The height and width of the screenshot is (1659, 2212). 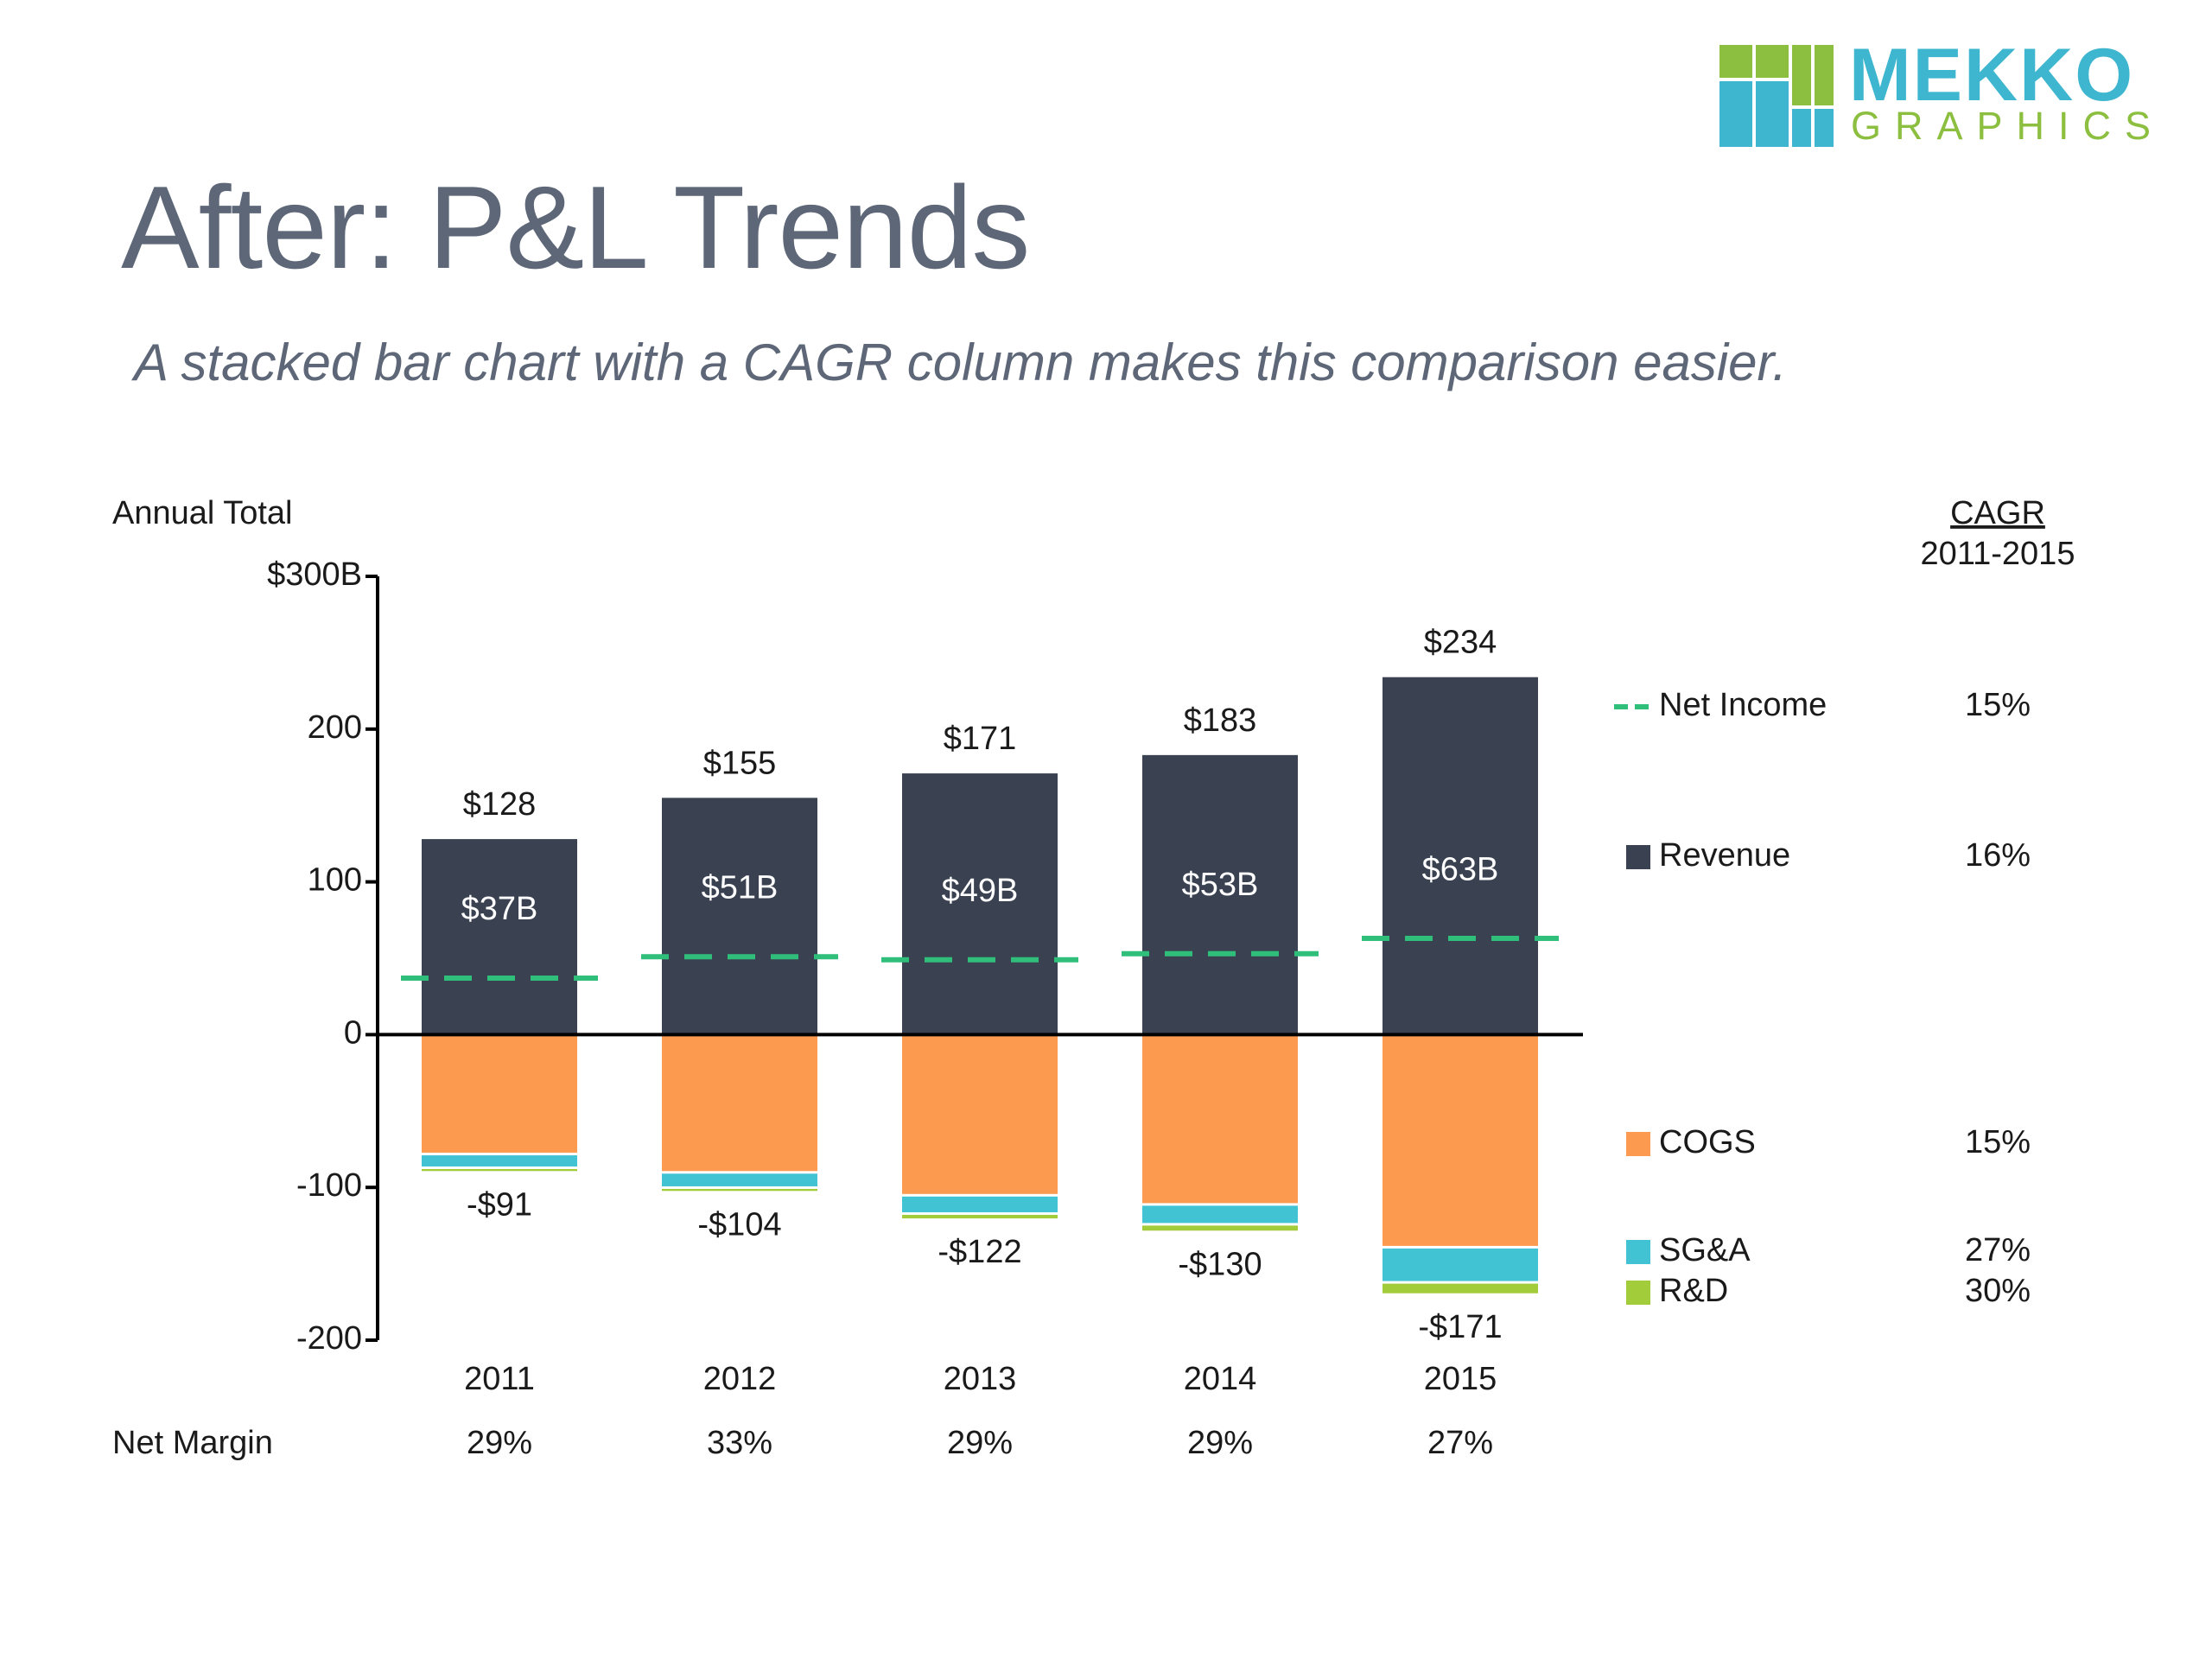 I want to click on legend-revenue-label: Revenue, so click(x=1724, y=855).